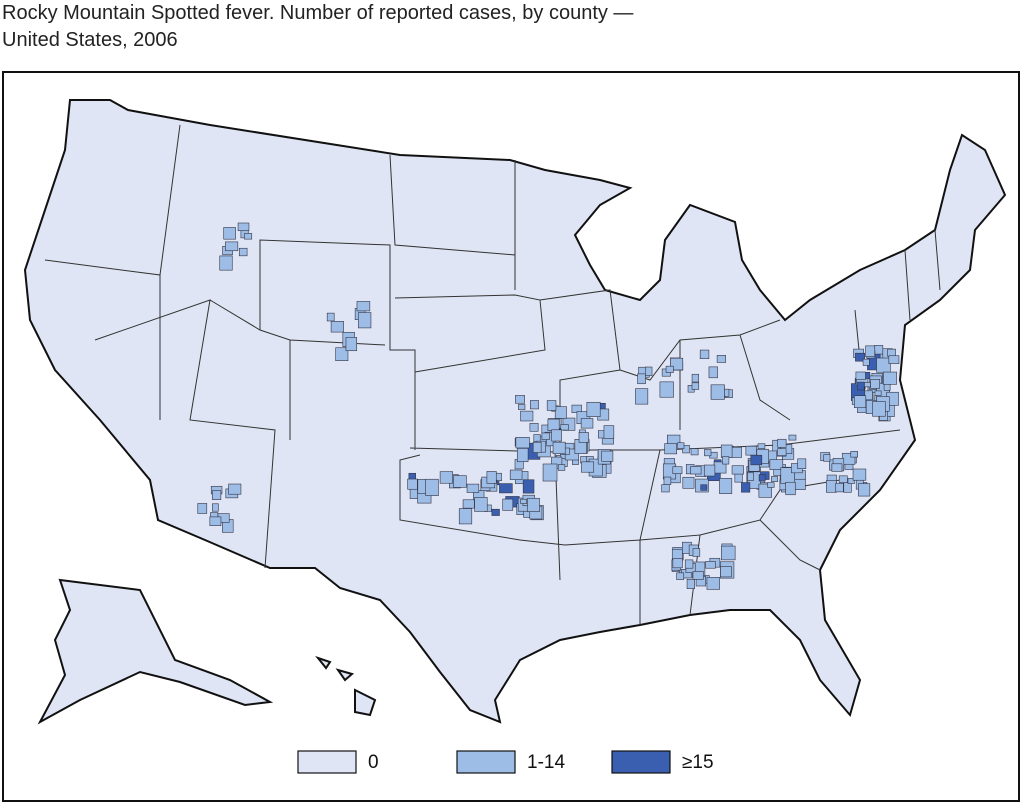 This screenshot has width=1023, height=806. I want to click on alaska, so click(155, 651).